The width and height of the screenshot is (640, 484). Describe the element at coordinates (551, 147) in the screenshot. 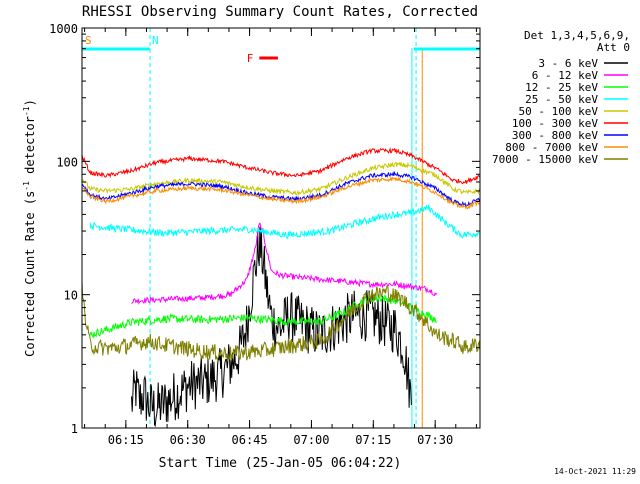

I see `legend-label-7: 800 - 7000 keV` at that location.